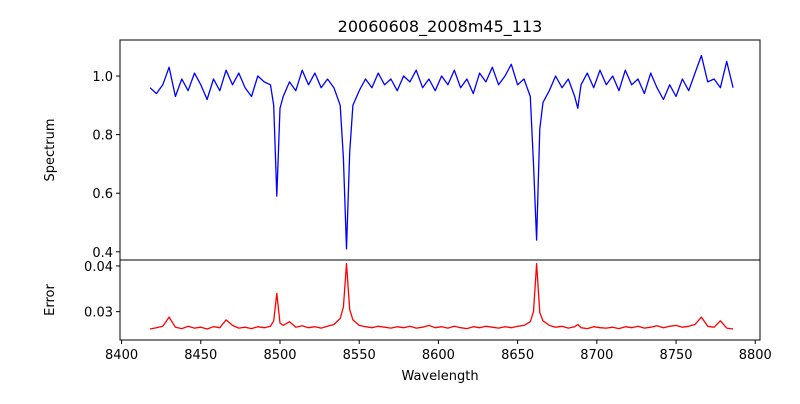 This screenshot has height=404, width=800. Describe the element at coordinates (98, 313) in the screenshot. I see `error-y-tick-label: 0.03` at that location.